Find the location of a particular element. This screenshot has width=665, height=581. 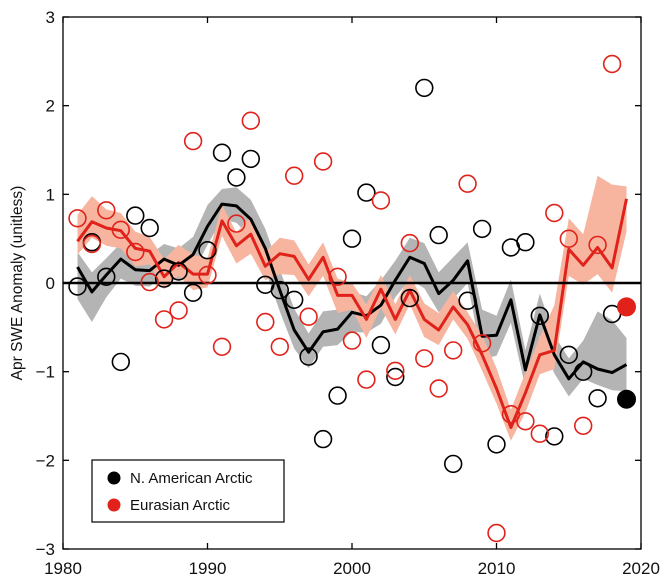

n-american-arctic-highlight-point is located at coordinates (626, 399).